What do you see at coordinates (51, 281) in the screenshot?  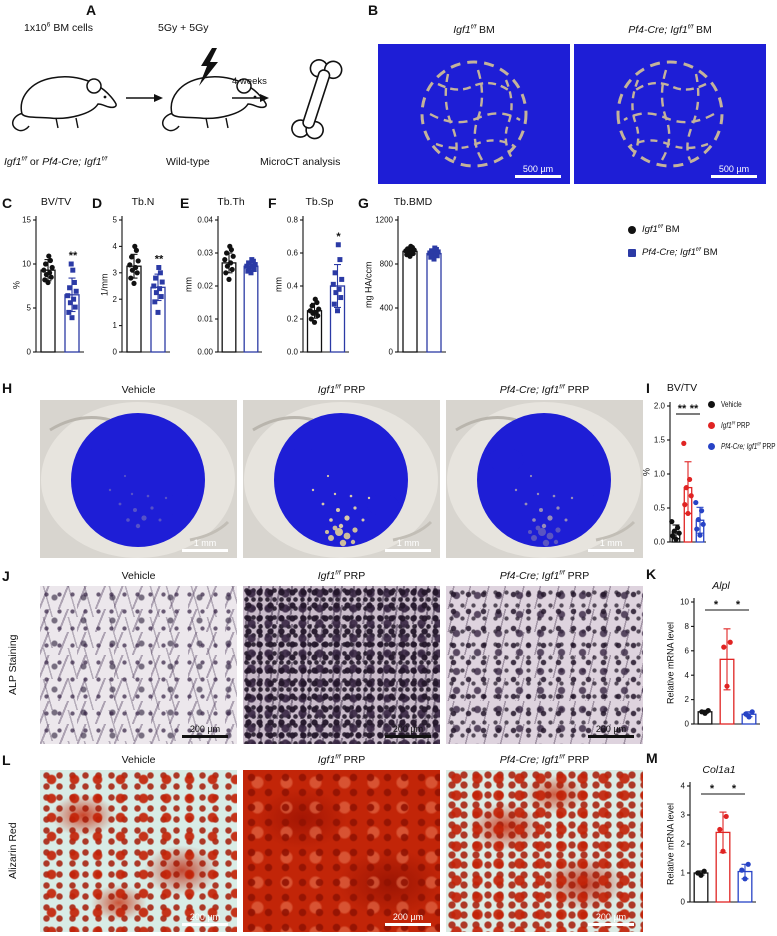 I see `chart-bvtv-bm: BV/TV % 0 5 10 15 **` at bounding box center [51, 281].